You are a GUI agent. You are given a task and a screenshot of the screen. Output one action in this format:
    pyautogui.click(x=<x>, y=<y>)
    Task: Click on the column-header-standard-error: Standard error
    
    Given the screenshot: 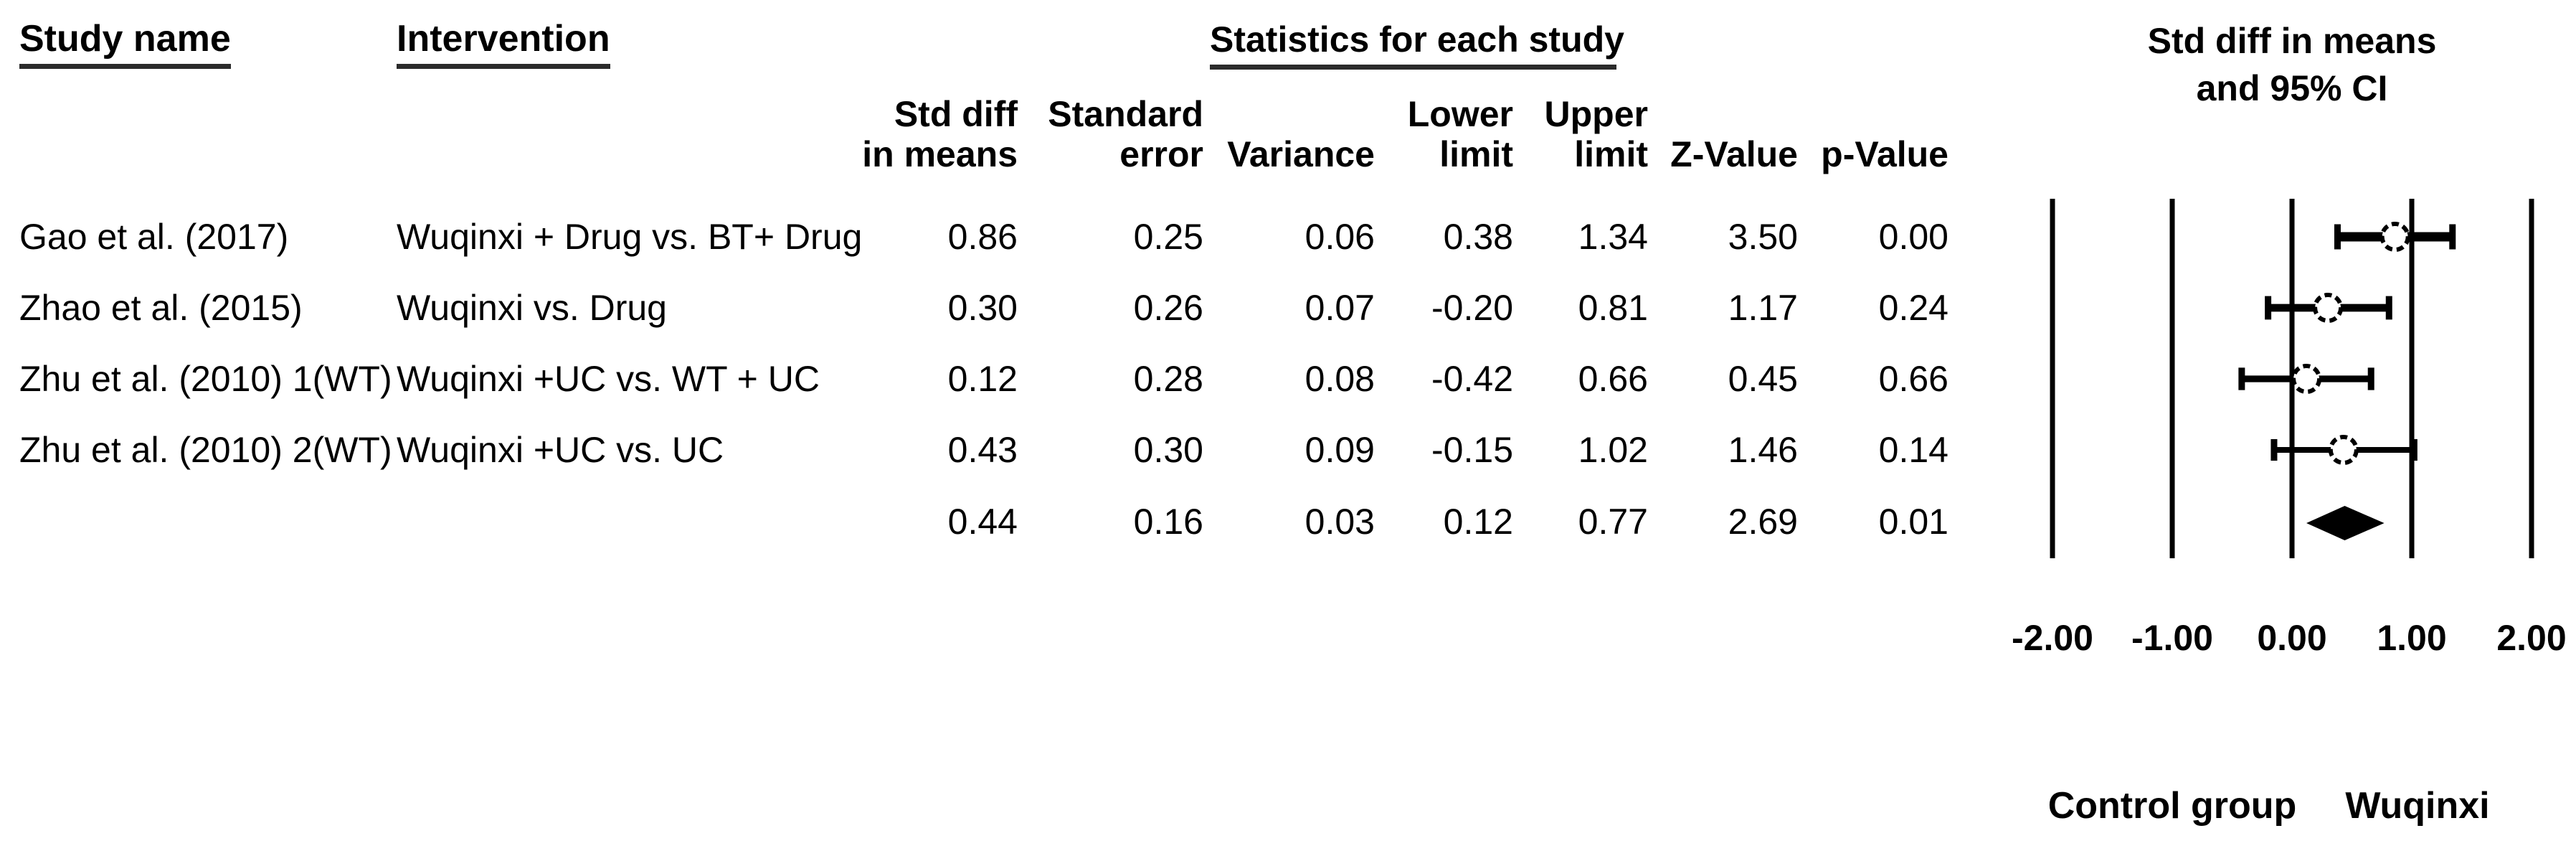 What is the action you would take?
    pyautogui.click(x=1125, y=134)
    